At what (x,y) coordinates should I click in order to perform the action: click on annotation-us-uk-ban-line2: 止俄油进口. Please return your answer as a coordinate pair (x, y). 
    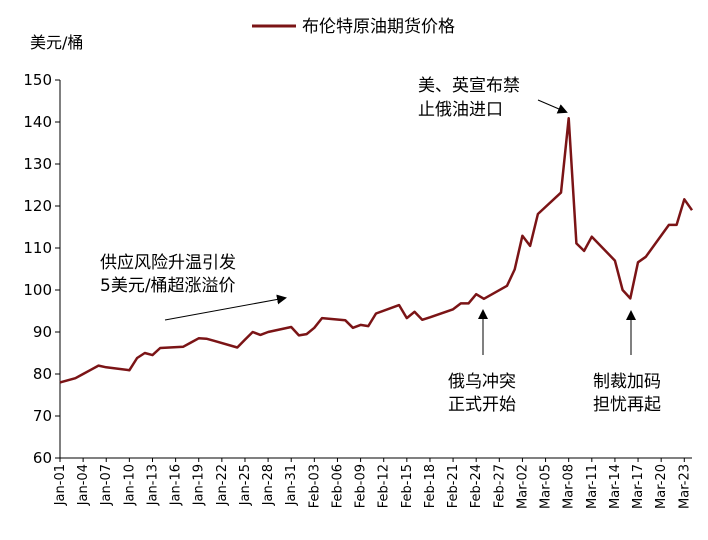
    Looking at the image, I should click on (460, 110).